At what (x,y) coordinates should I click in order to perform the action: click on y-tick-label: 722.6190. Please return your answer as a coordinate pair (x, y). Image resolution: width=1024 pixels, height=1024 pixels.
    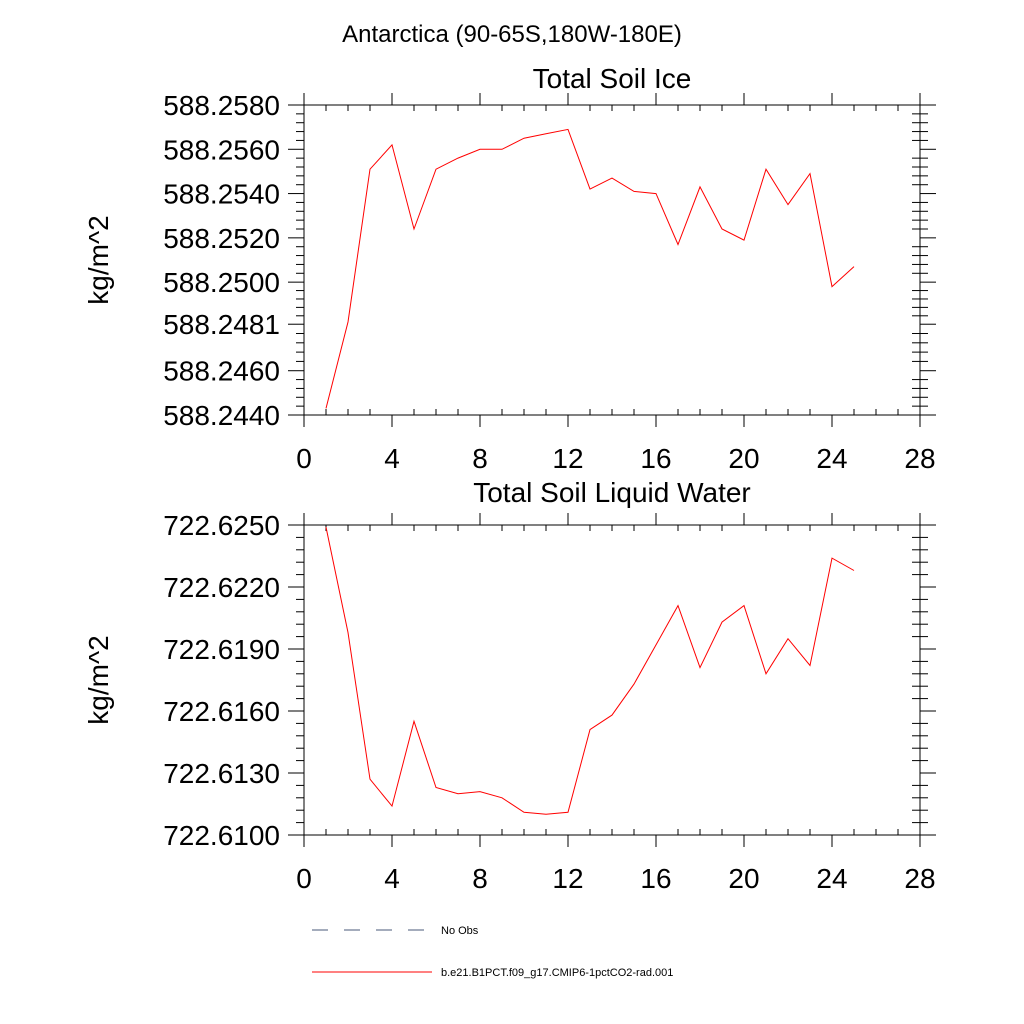
    Looking at the image, I should click on (221, 649).